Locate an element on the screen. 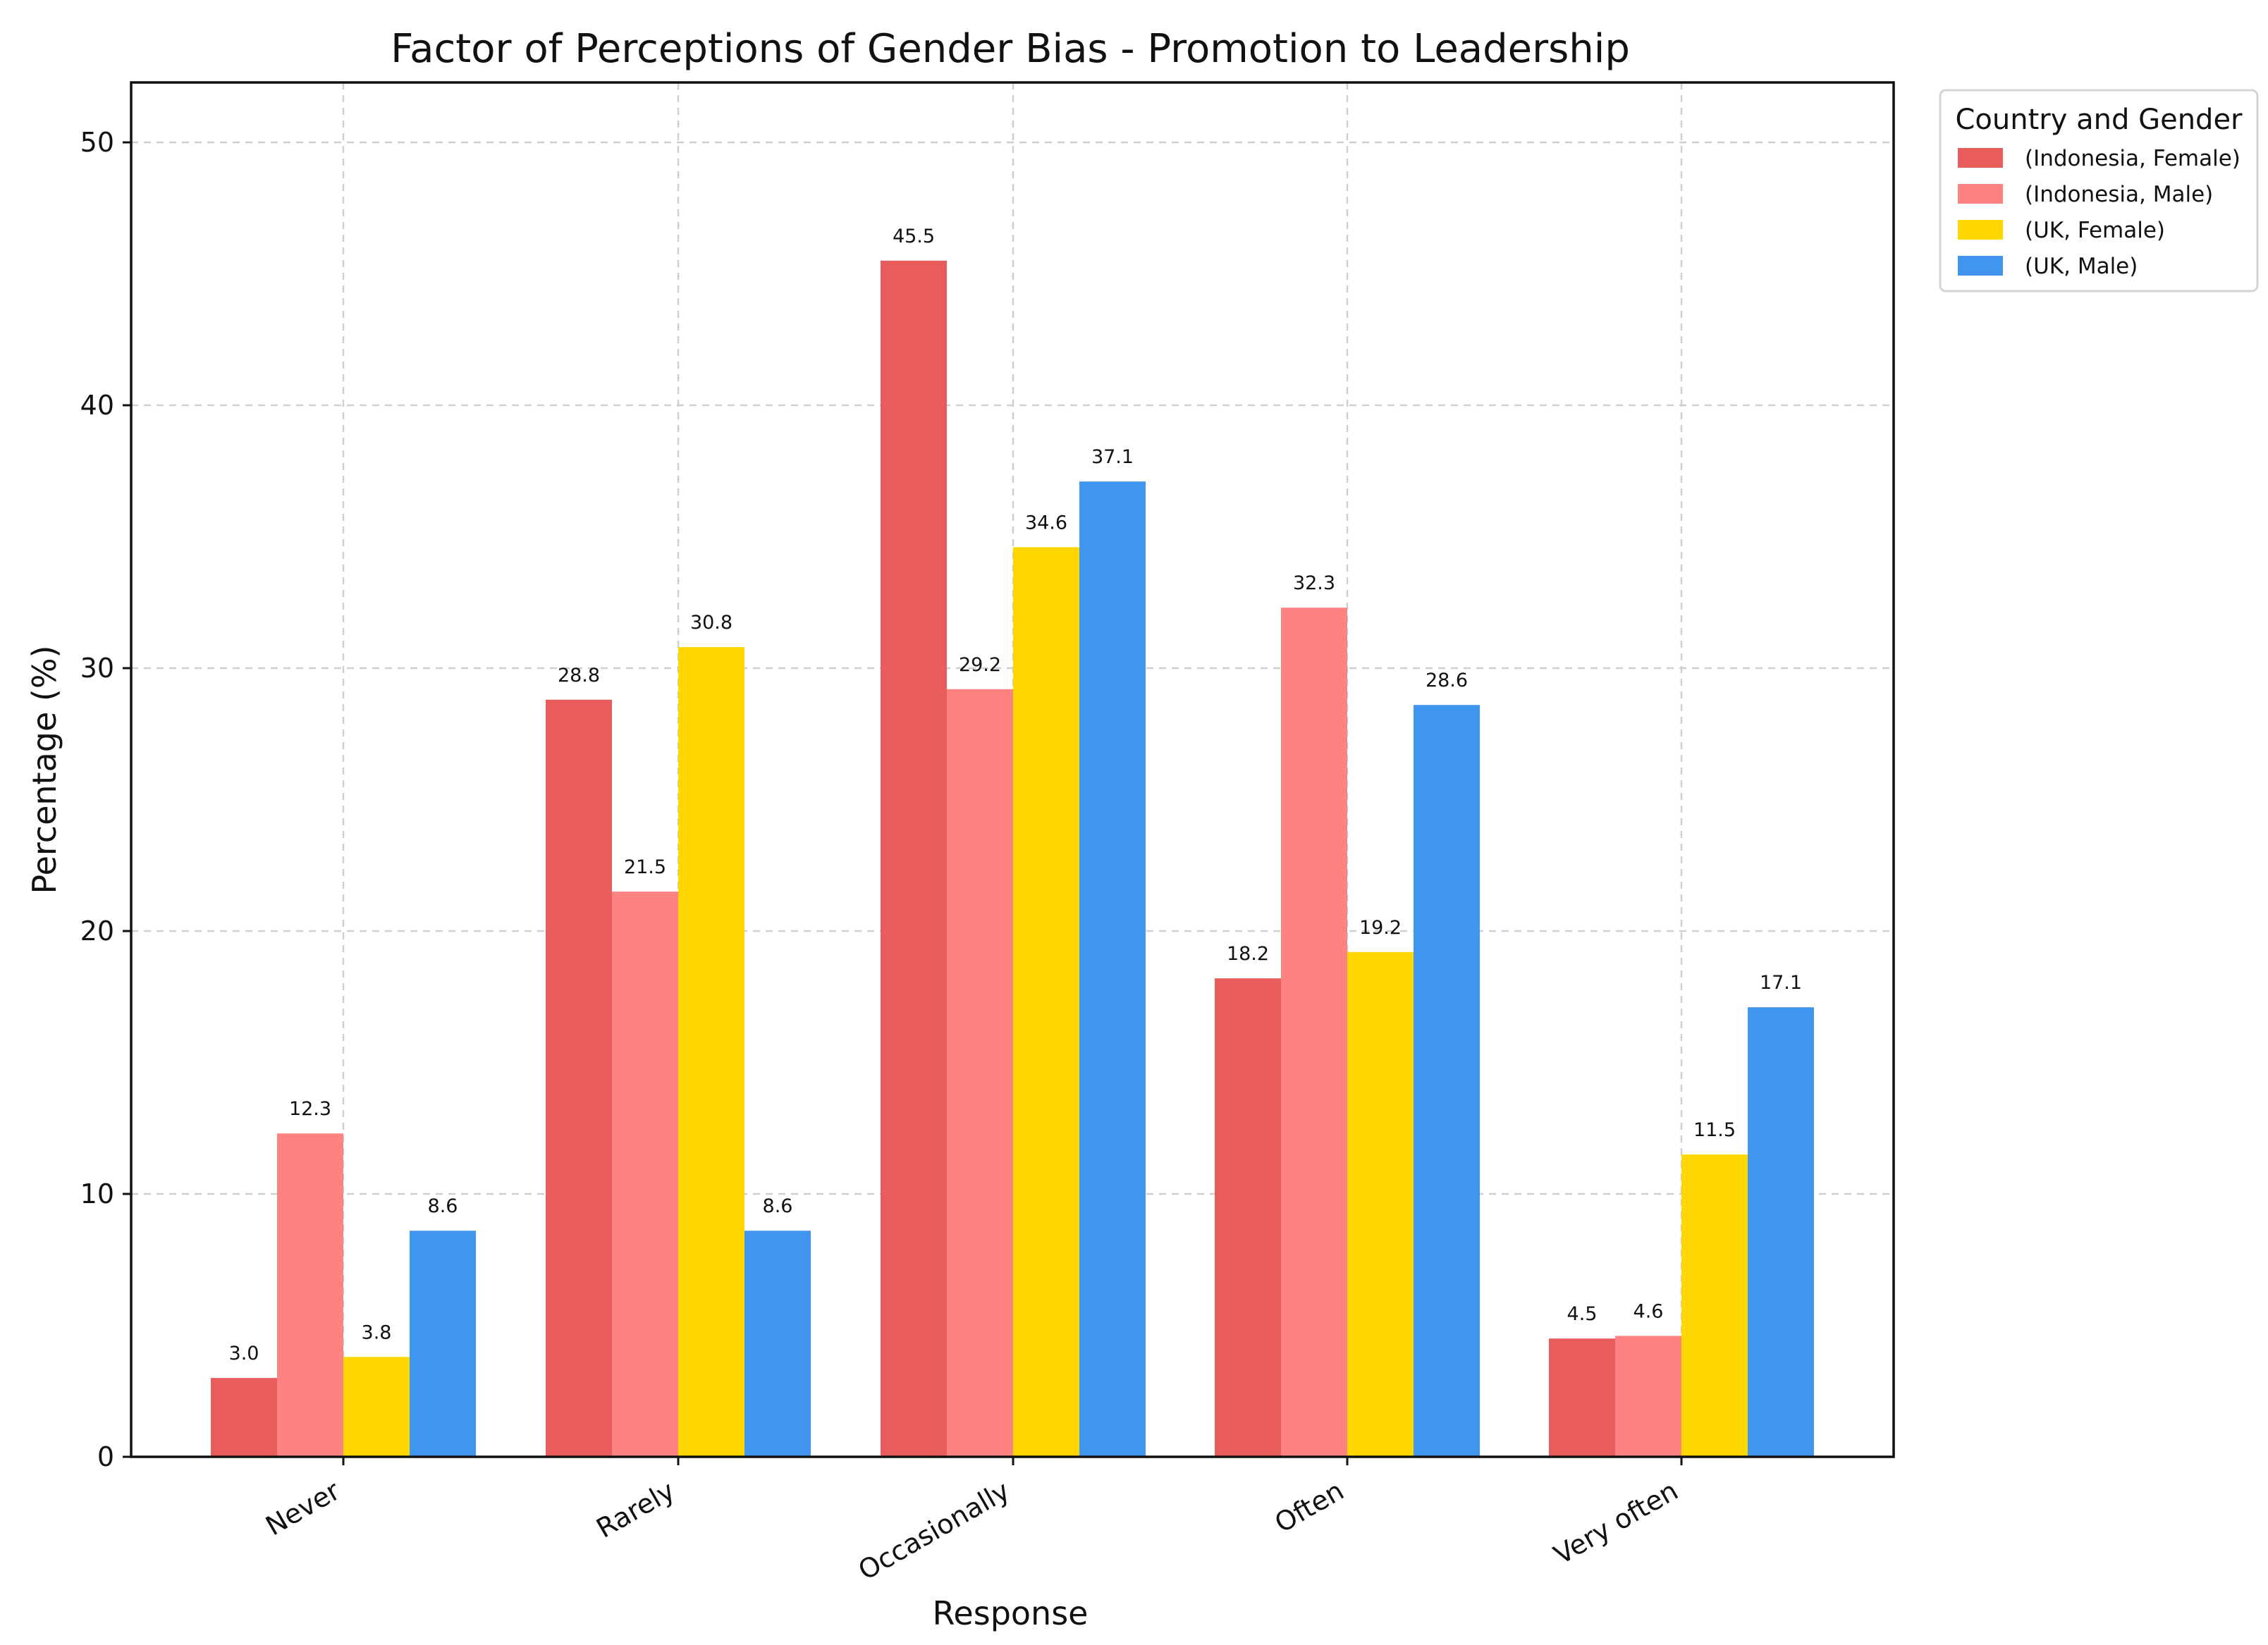 The width and height of the screenshot is (2268, 1645). bar-value-label: 28.6 is located at coordinates (1447, 680).